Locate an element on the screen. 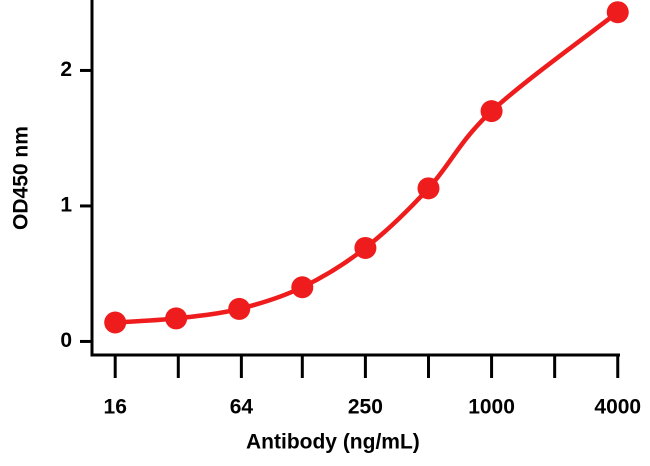  x-axis-label: Antibody (ng/mL) is located at coordinates (333, 442).